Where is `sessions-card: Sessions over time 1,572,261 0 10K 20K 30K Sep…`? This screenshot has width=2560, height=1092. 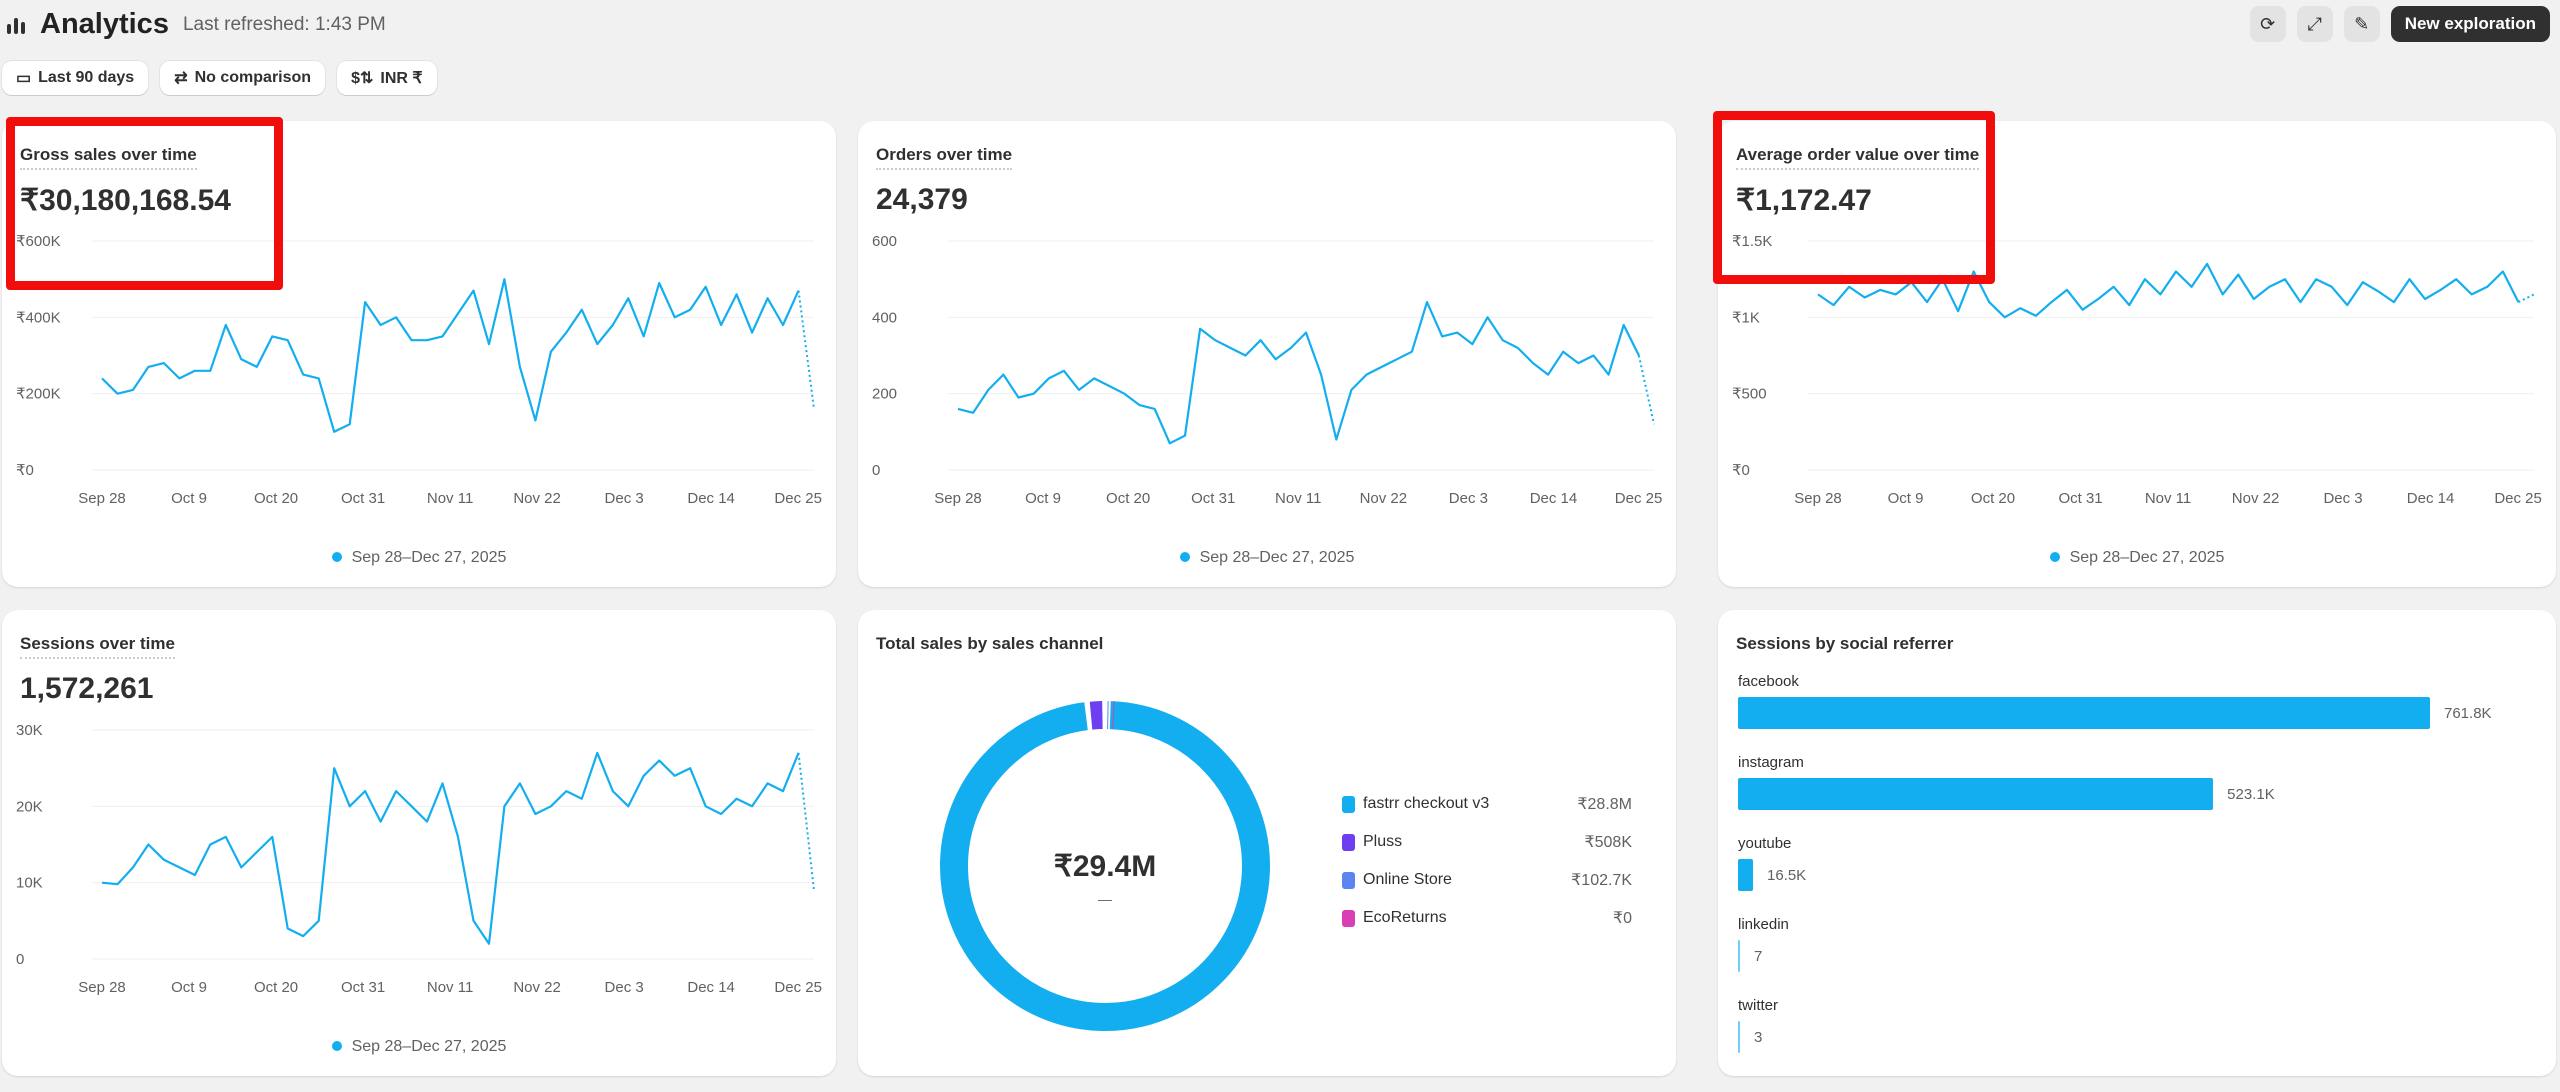
sessions-card: Sessions over time 1,572,261 0 10K 20K 30K Sep… is located at coordinates (419, 843).